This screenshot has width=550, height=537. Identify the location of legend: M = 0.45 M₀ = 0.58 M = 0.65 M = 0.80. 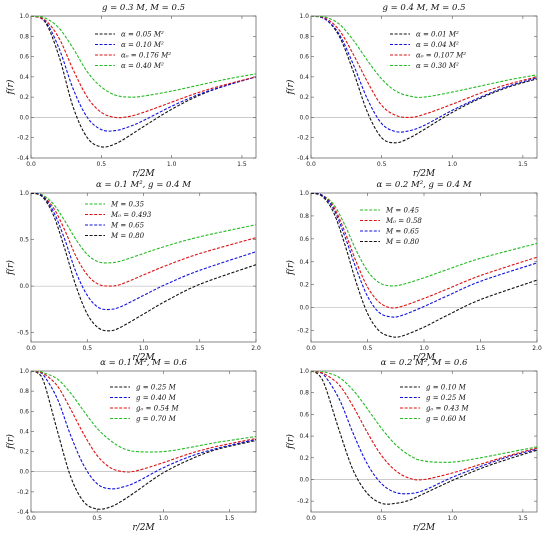
(391, 226).